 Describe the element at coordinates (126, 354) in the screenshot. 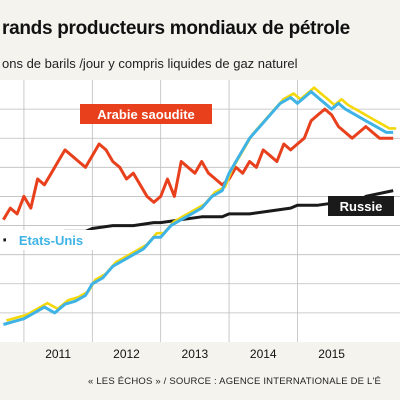

I see `x-tick-label: 2012` at that location.